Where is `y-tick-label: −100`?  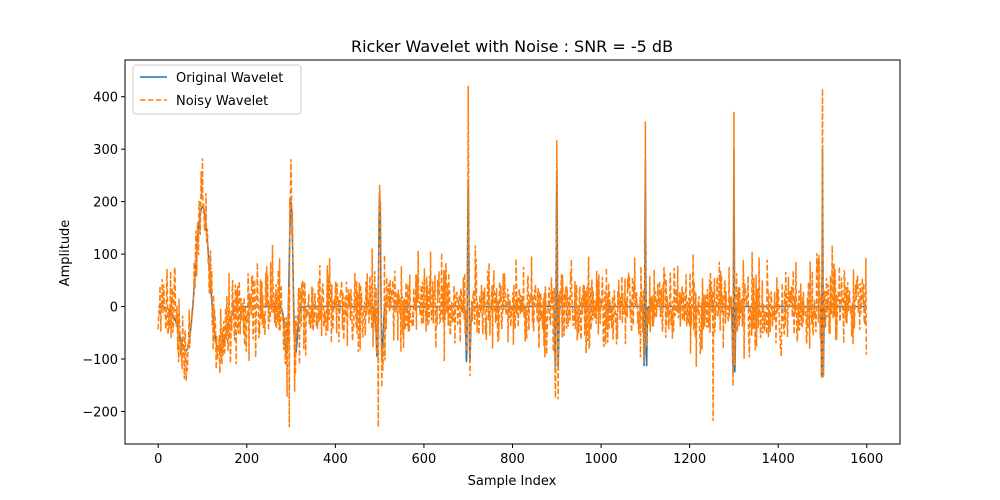
y-tick-label: −100 is located at coordinates (100, 360).